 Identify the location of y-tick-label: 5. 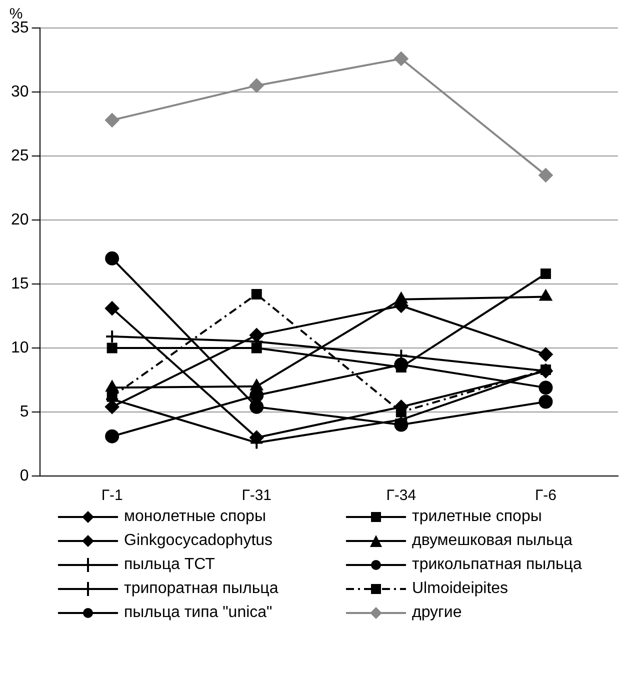
(24, 411).